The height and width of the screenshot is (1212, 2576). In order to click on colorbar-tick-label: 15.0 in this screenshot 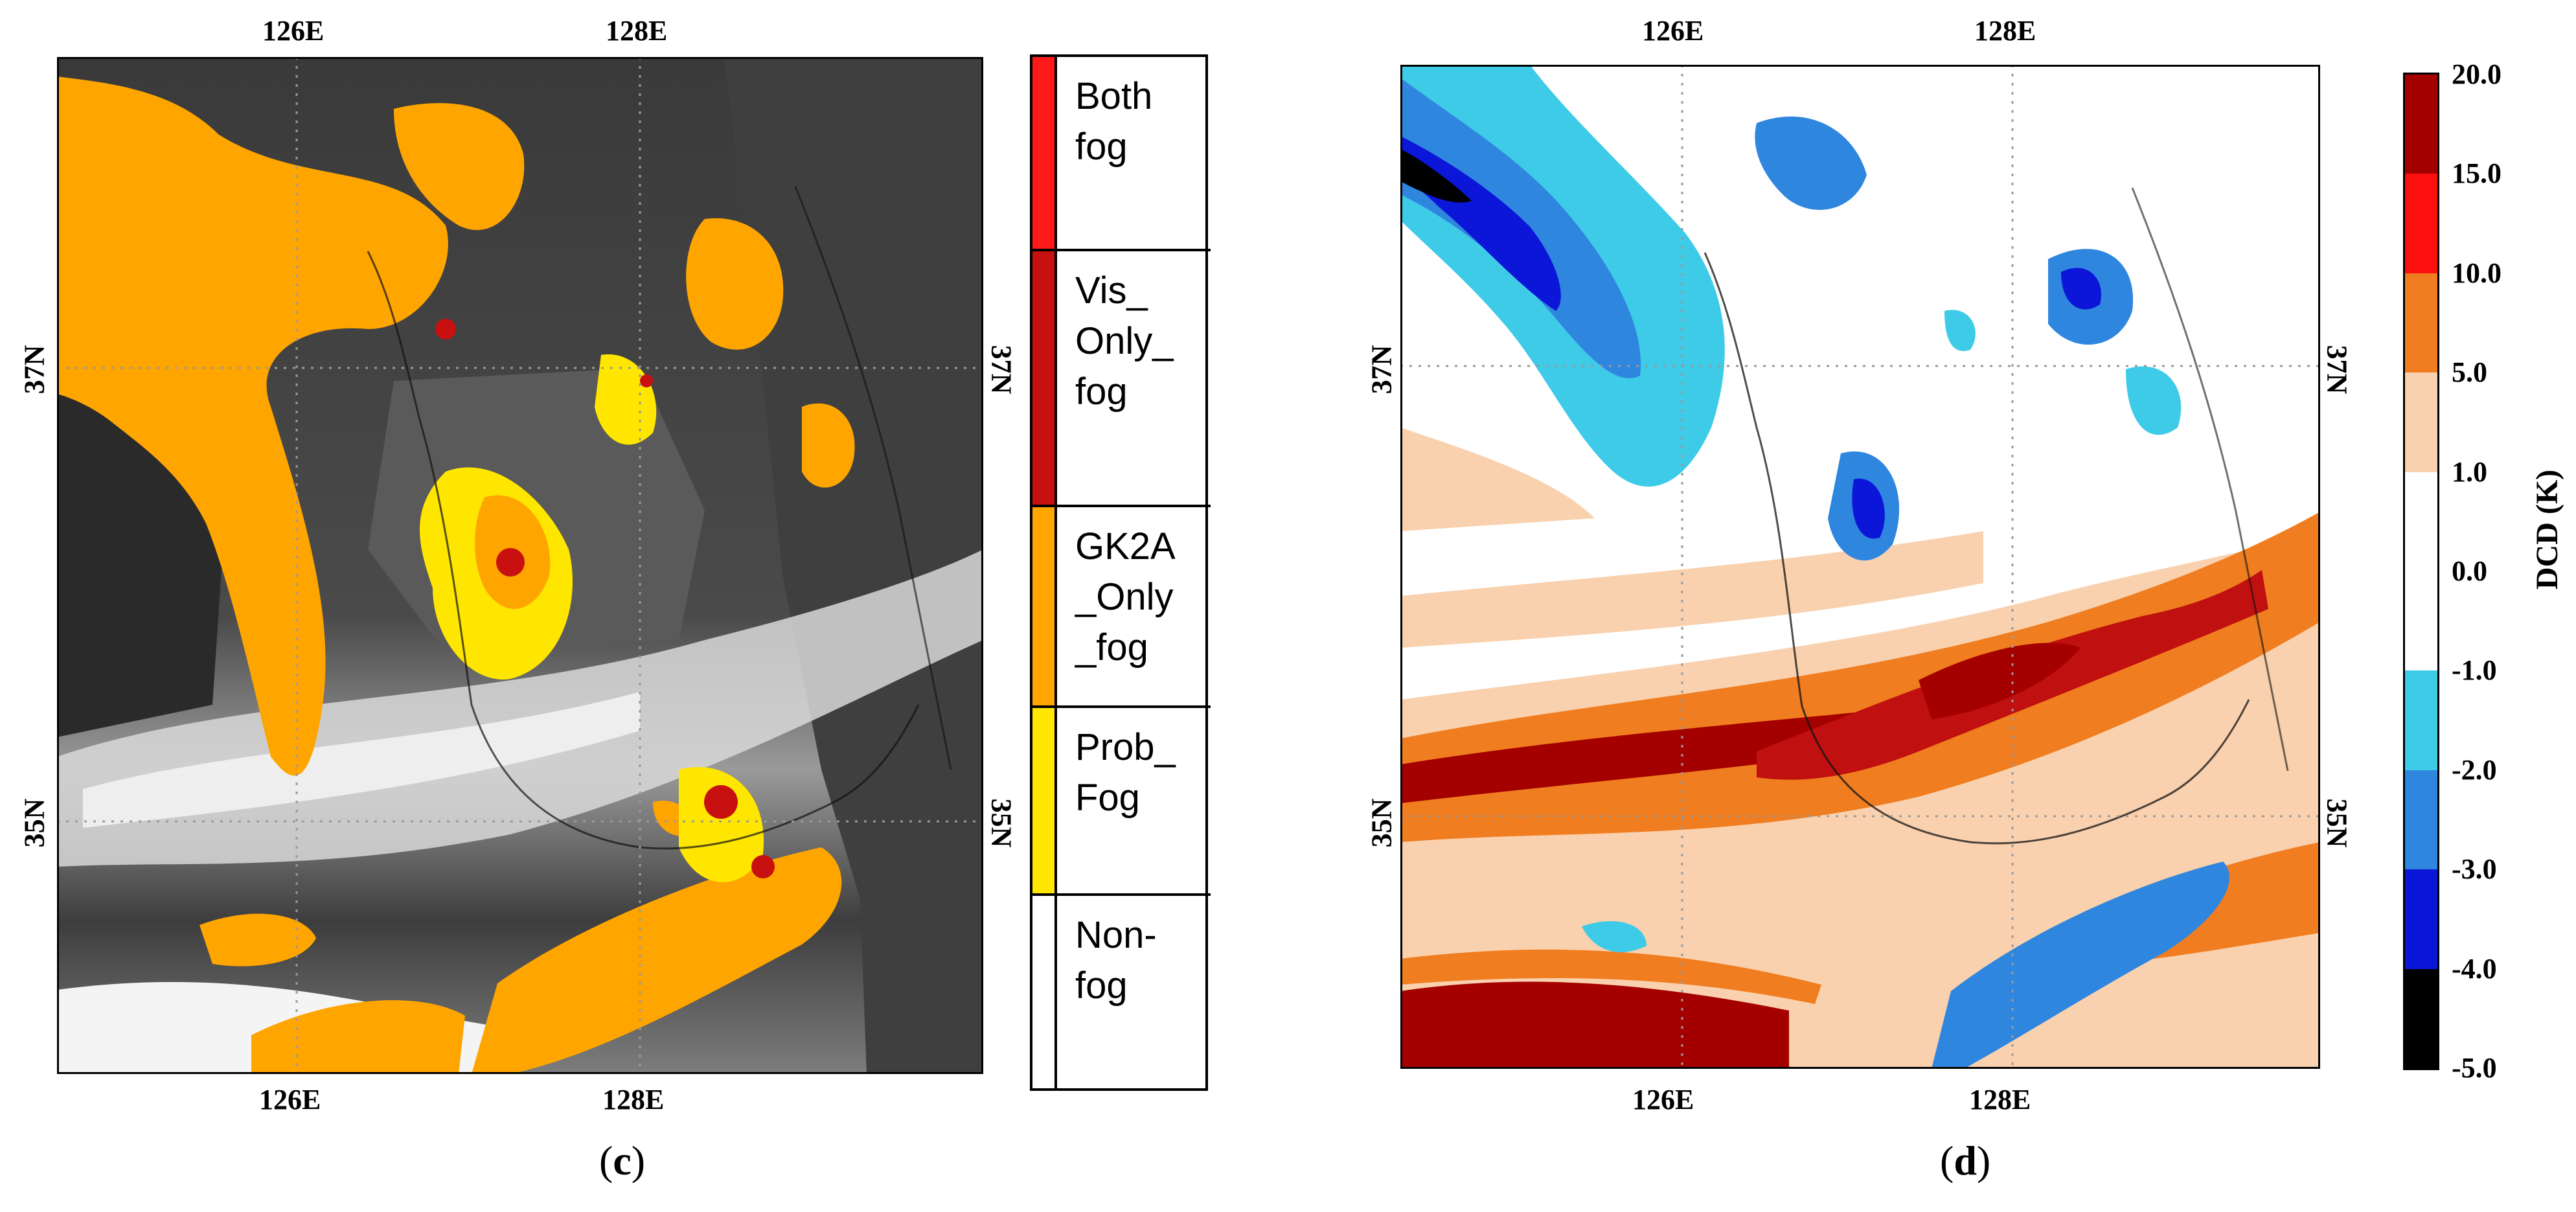, I will do `click(2477, 173)`.